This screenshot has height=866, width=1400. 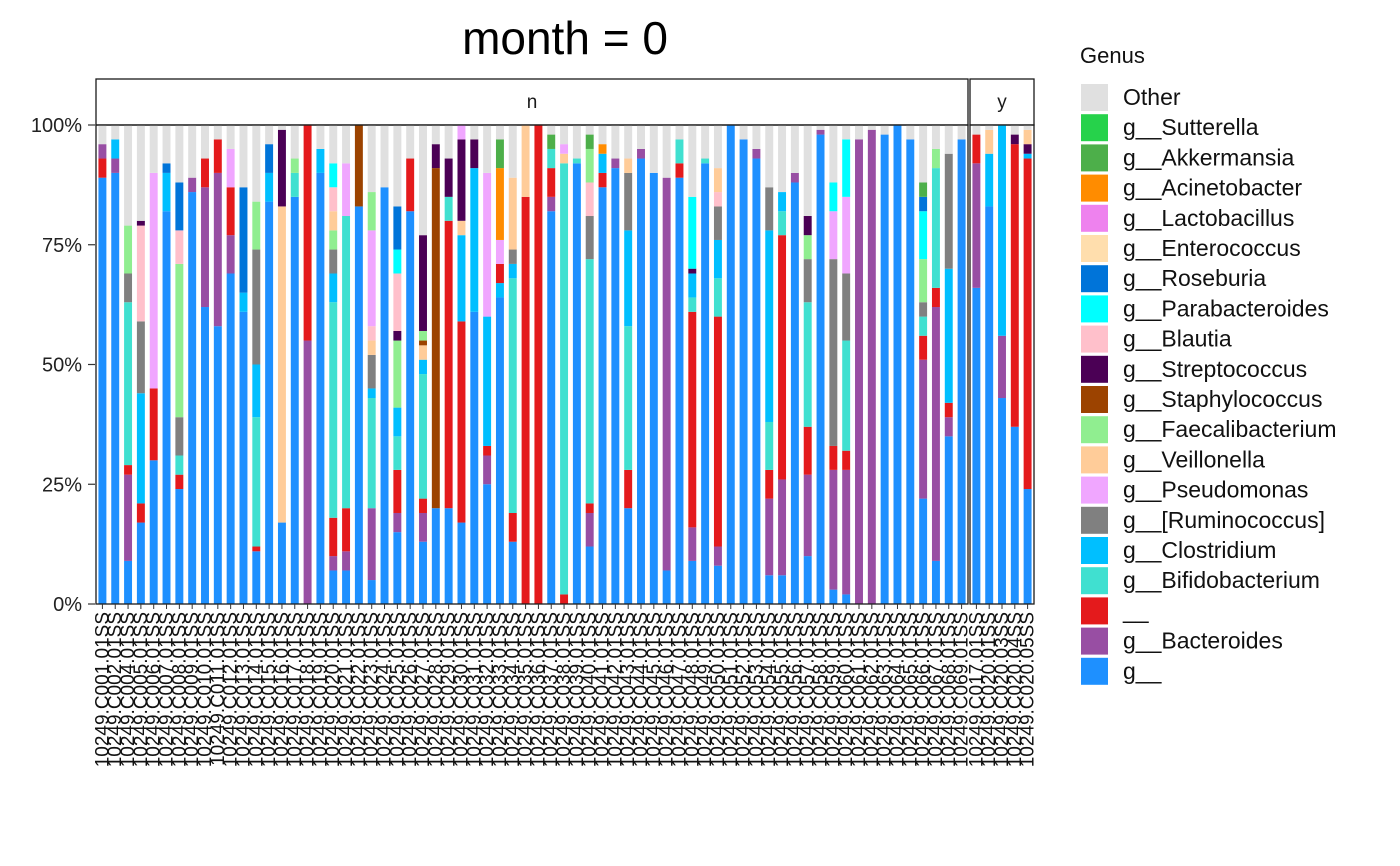 I want to click on x-tick-label: 10249.C006.01SS, so click(x=154, y=689).